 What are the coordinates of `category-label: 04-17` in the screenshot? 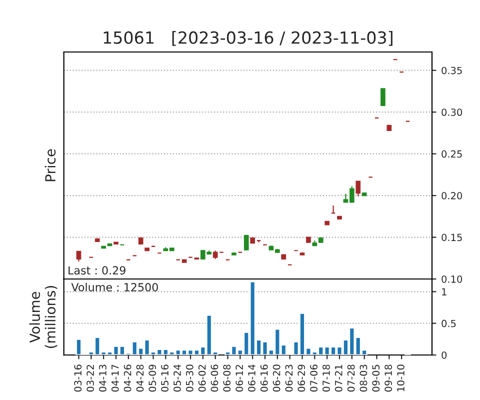 It's located at (115, 378).